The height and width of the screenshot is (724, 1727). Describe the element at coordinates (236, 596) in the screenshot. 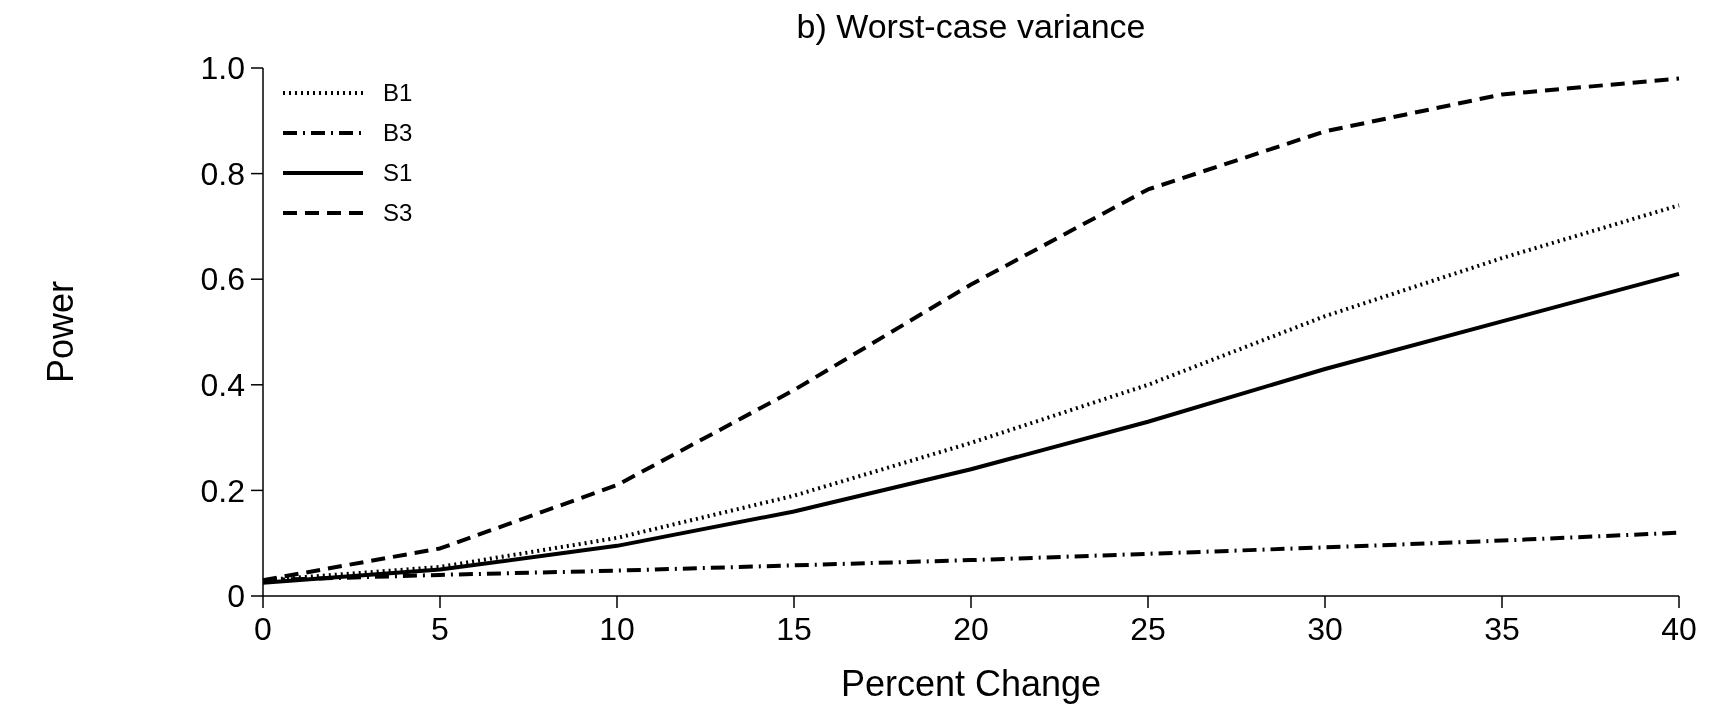

I see `y-tick-label: 0` at that location.